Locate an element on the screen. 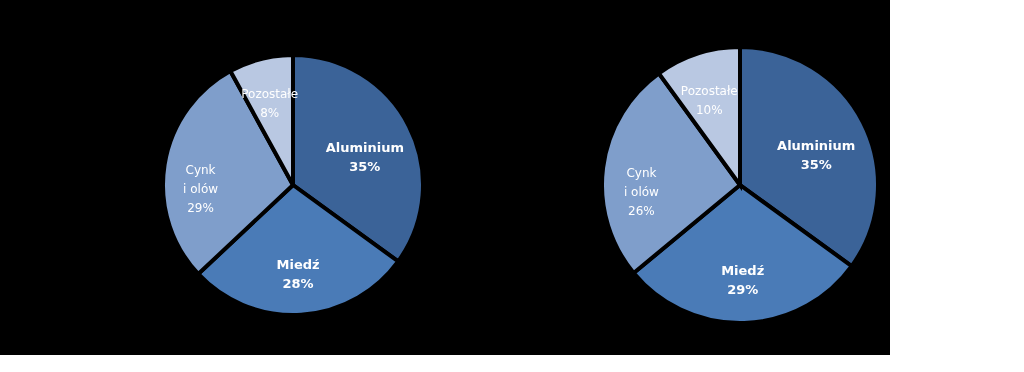 Image resolution: width=1024 pixels, height=372 pixels. data-label: 28% is located at coordinates (298, 284).